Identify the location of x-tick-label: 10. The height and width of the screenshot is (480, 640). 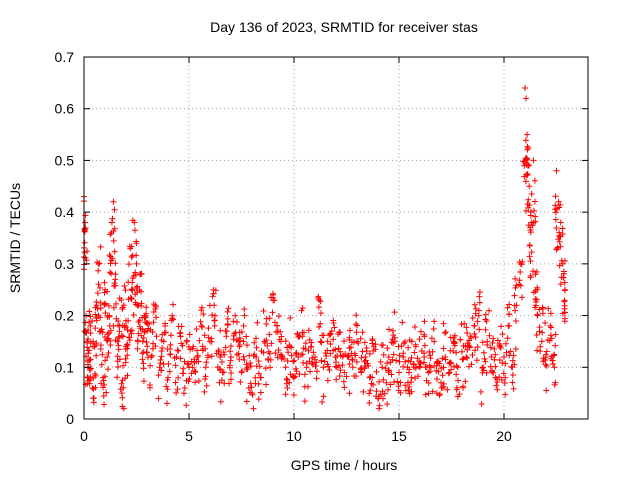
(294, 436).